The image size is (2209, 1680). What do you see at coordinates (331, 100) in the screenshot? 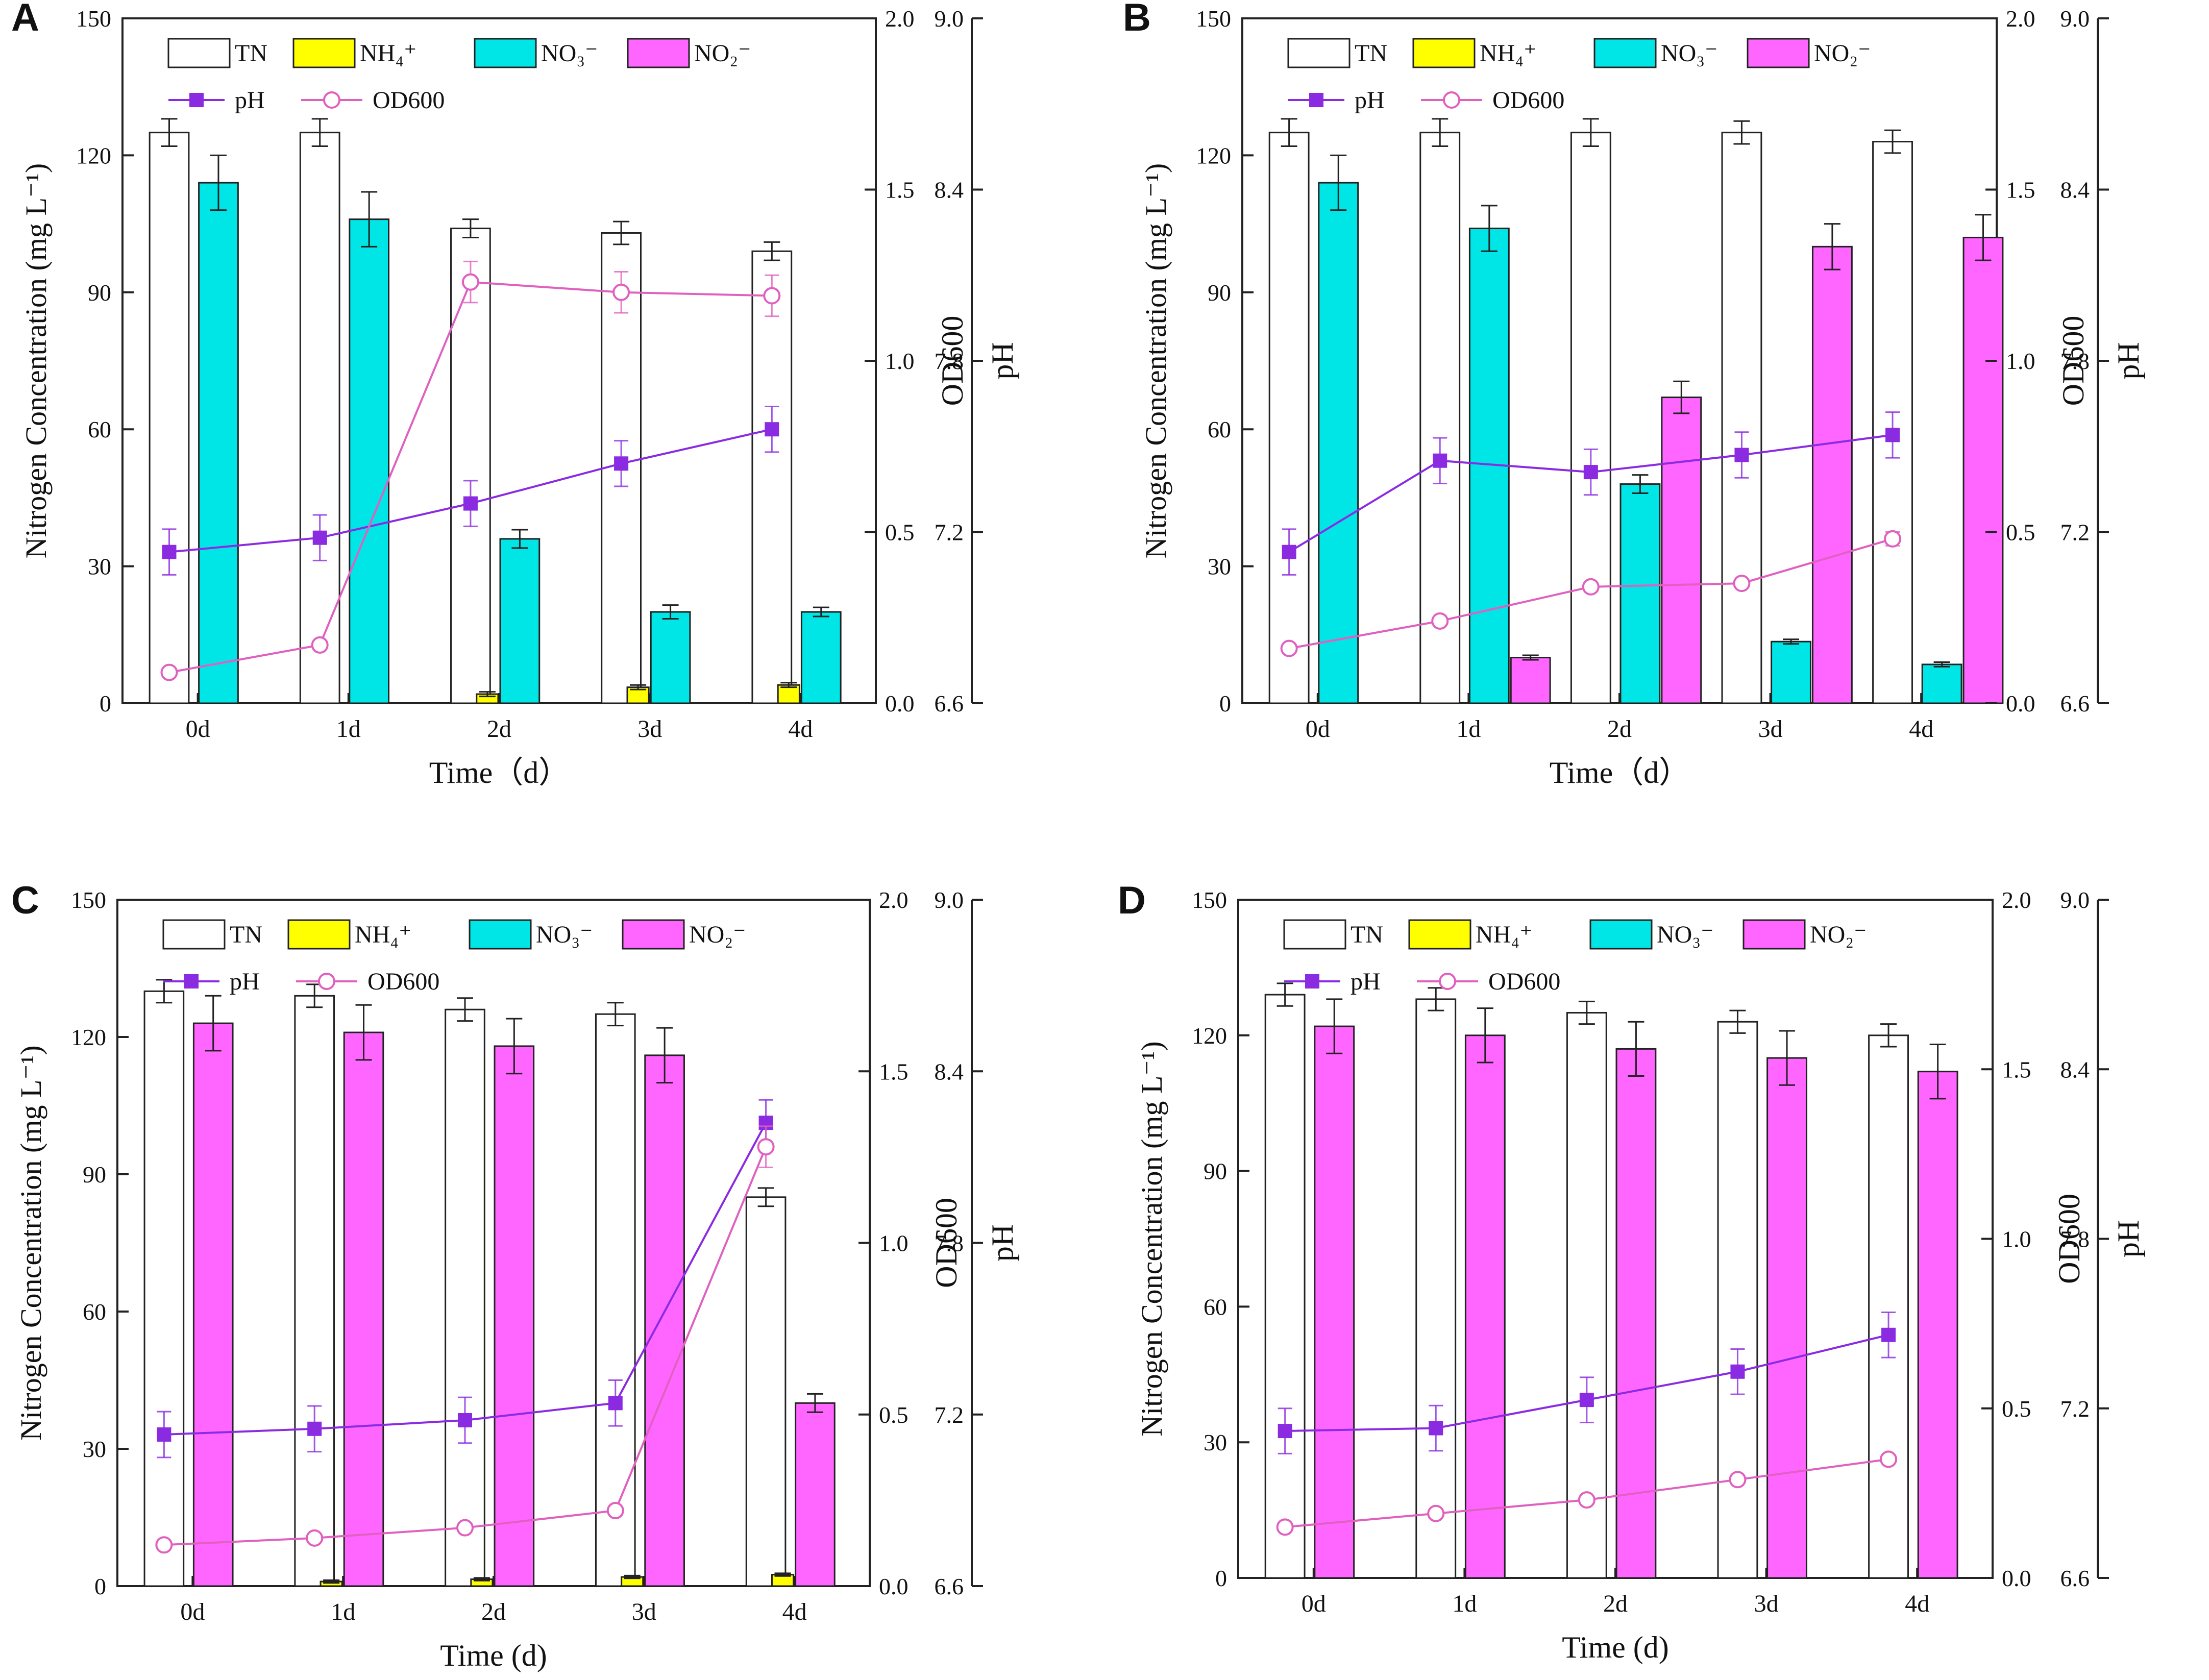
I see `legend-marker-od` at bounding box center [331, 100].